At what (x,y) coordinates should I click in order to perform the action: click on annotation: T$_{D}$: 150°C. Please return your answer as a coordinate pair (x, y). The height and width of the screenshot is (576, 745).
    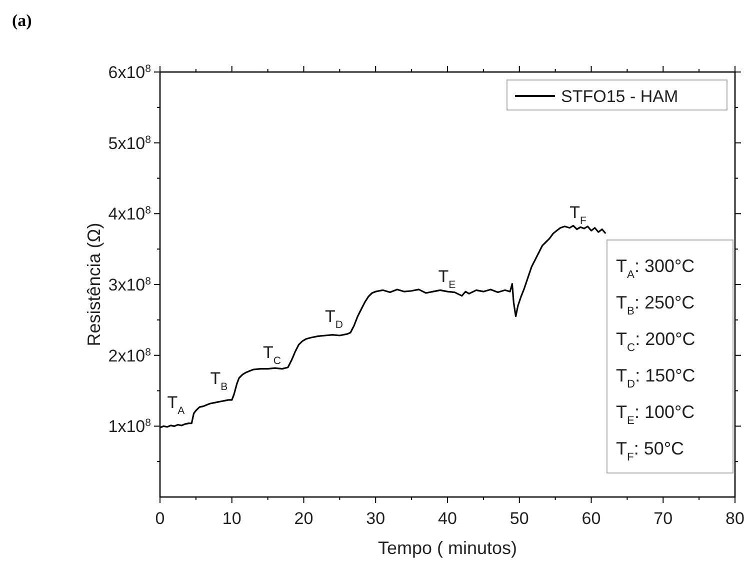
    Looking at the image, I should click on (656, 378).